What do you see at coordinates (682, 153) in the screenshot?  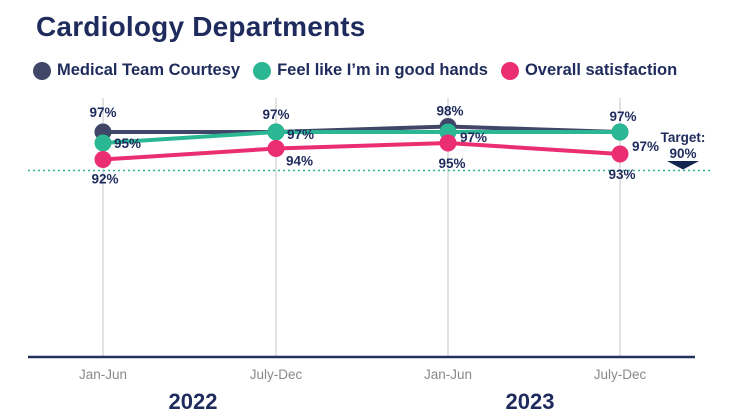 I see `target-value: 90%` at bounding box center [682, 153].